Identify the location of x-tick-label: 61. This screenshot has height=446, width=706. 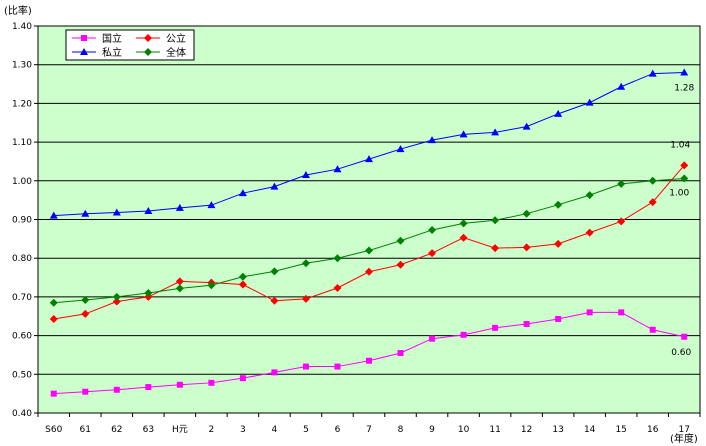
(85, 430).